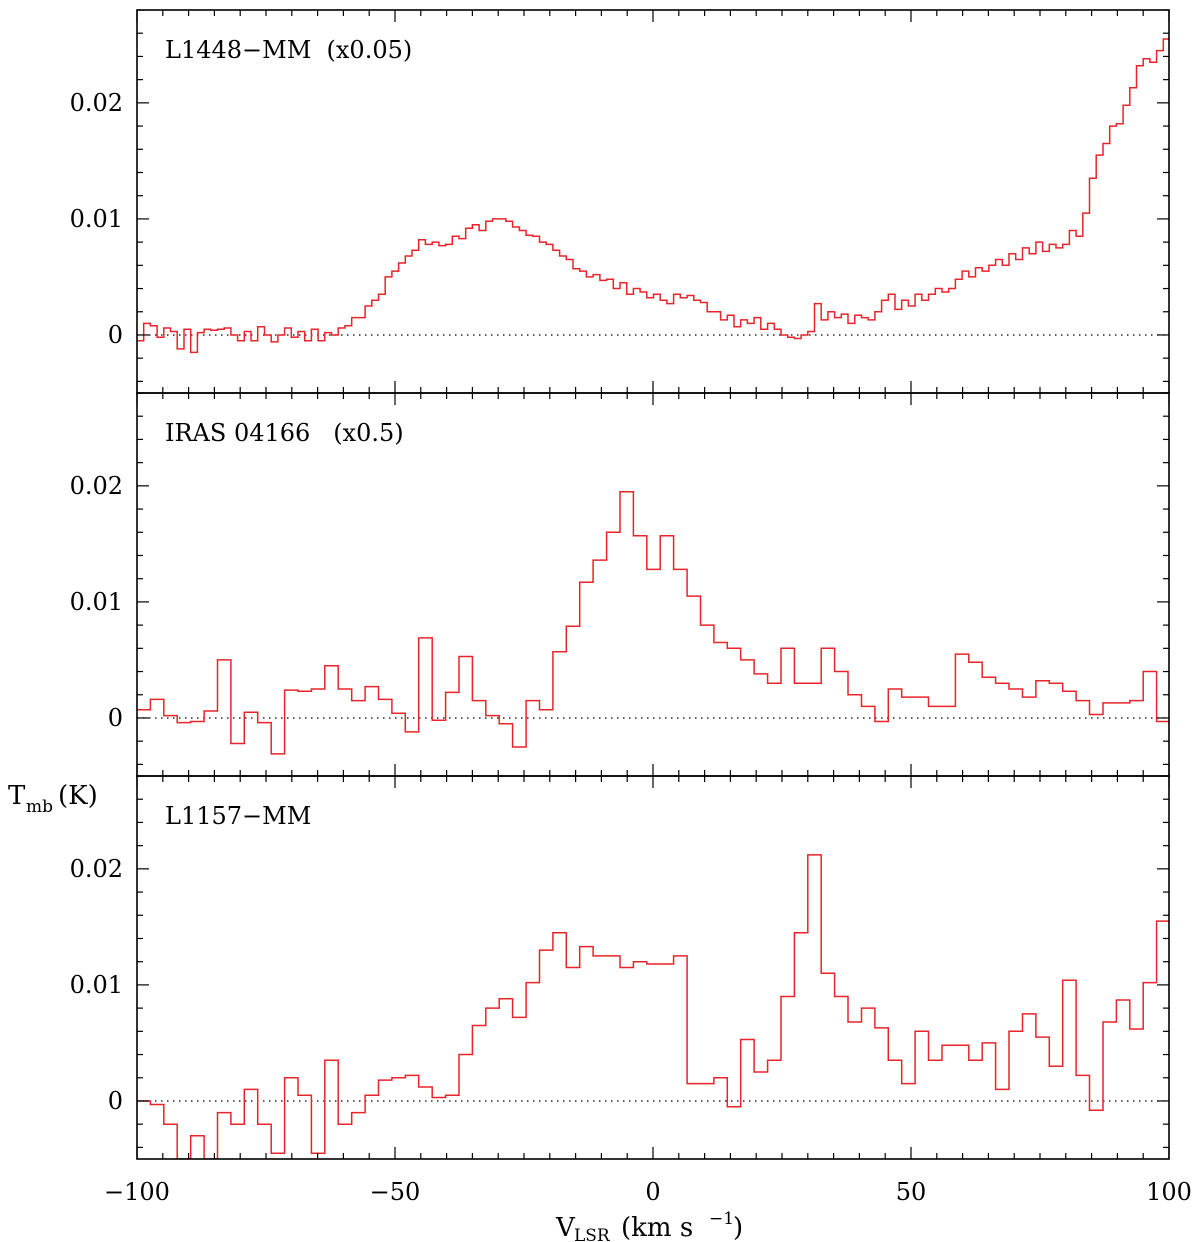 The width and height of the screenshot is (1200, 1242). What do you see at coordinates (395, 1192) in the screenshot?
I see `x-tick-label: −50` at bounding box center [395, 1192].